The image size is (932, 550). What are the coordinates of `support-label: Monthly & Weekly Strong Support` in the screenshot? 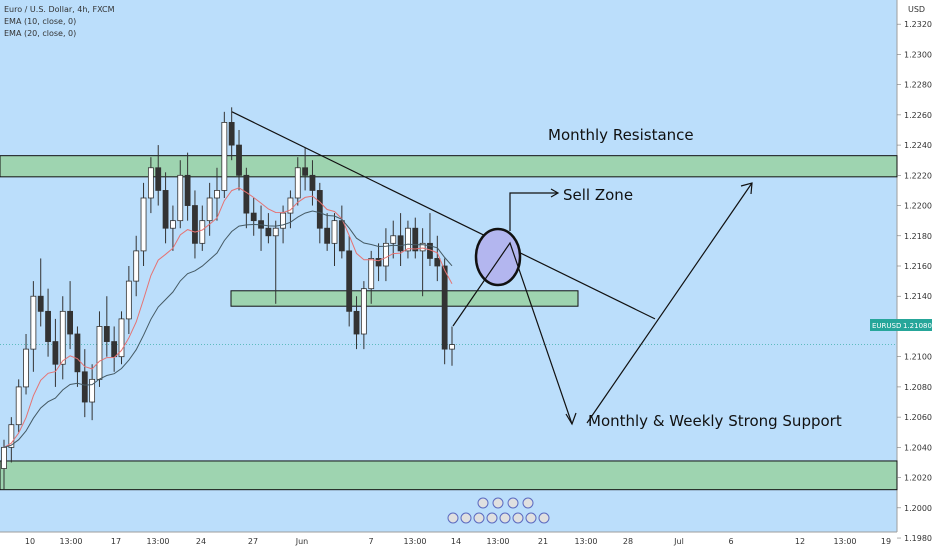 It's located at (715, 421).